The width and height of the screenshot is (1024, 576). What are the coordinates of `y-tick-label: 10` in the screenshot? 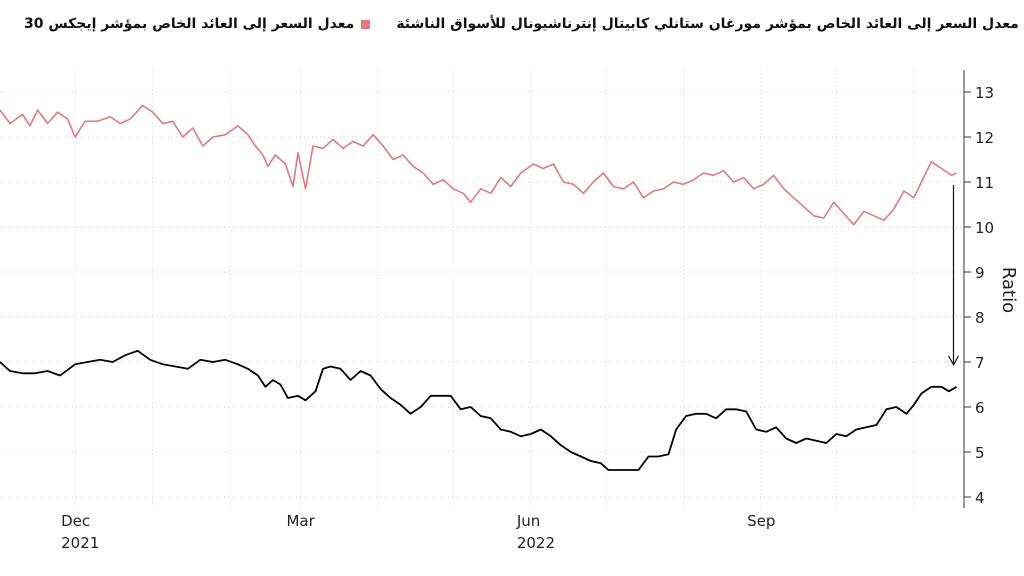 It's located at (984, 228).